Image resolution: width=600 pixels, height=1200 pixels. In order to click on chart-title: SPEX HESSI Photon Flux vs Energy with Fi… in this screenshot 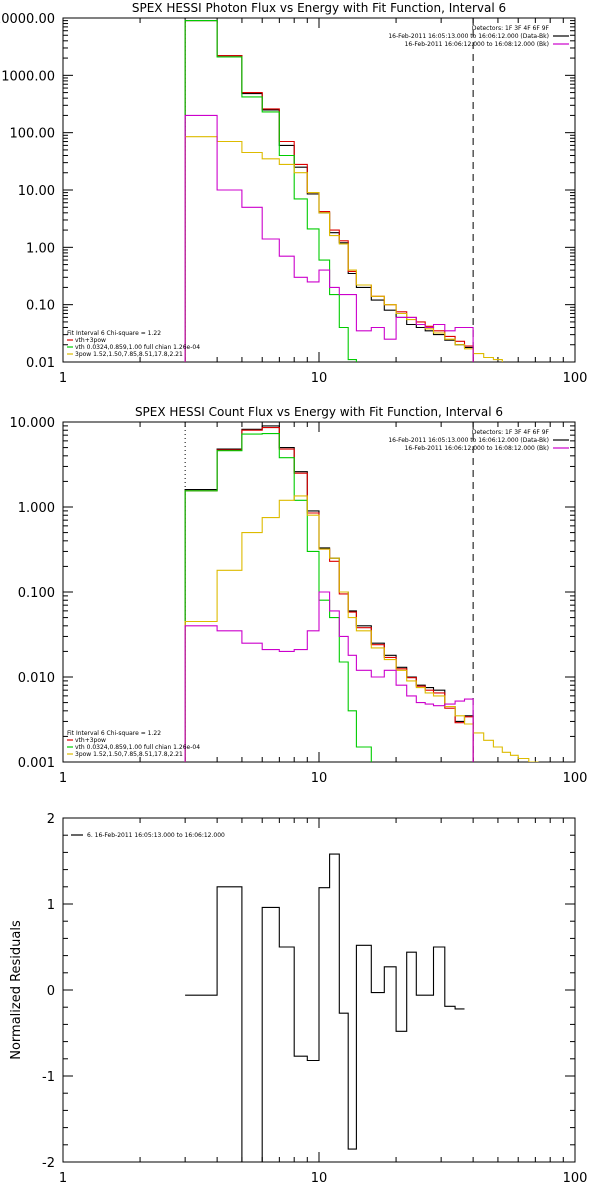, I will do `click(319, 8)`.